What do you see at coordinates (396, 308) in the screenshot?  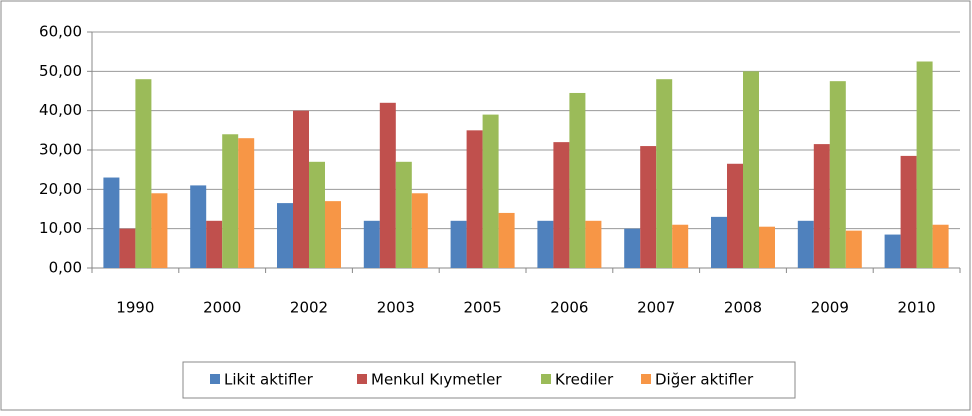 I see `x-tick-label: 2003` at bounding box center [396, 308].